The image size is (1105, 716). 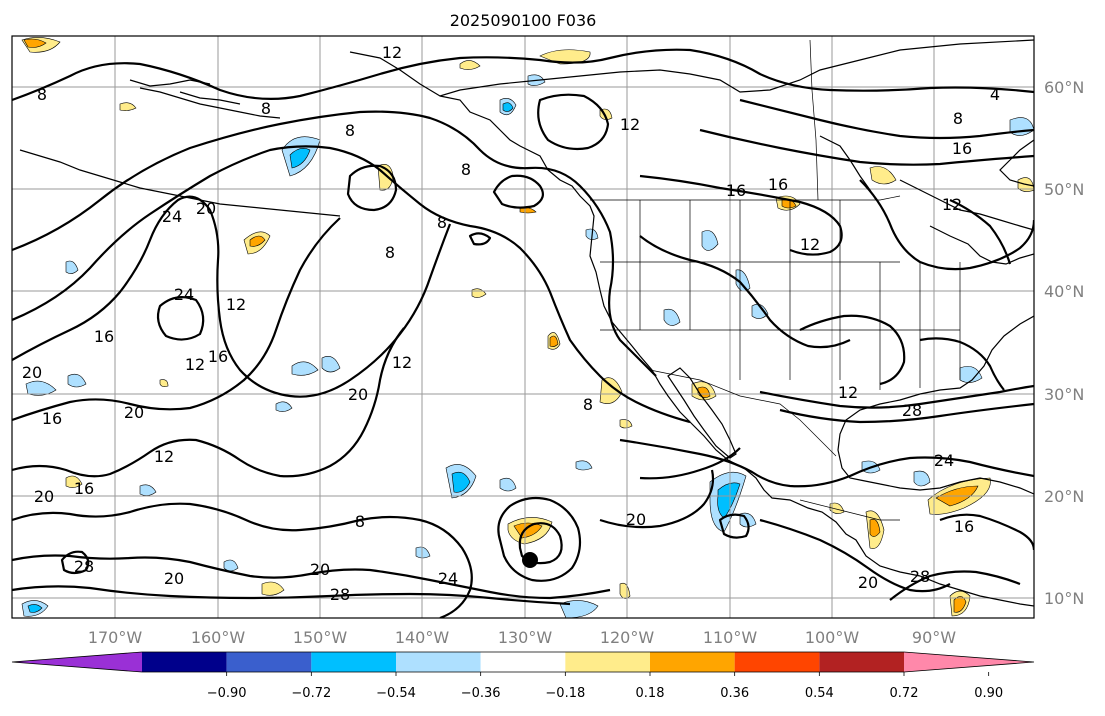 I want to click on latitude-labels: 60°N 50°N 40°N 30°N 20°N 10°N, so click(x=1064, y=343).